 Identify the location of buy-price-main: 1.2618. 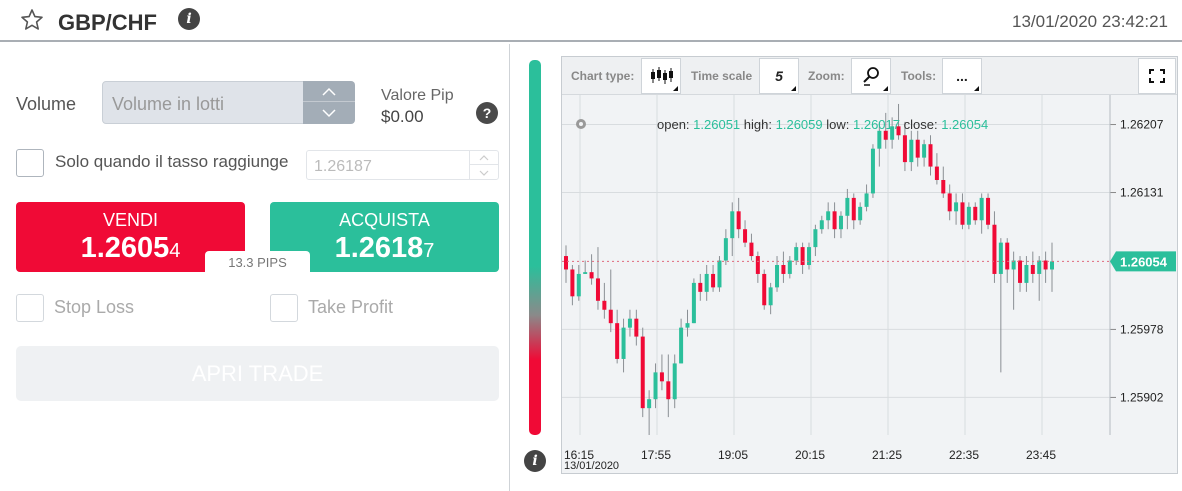
(379, 248).